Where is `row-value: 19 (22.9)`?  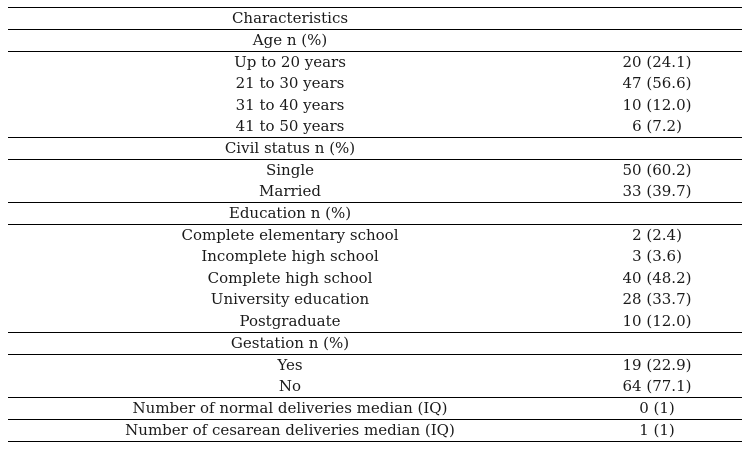
row-value: 19 (22.9) is located at coordinates (657, 364).